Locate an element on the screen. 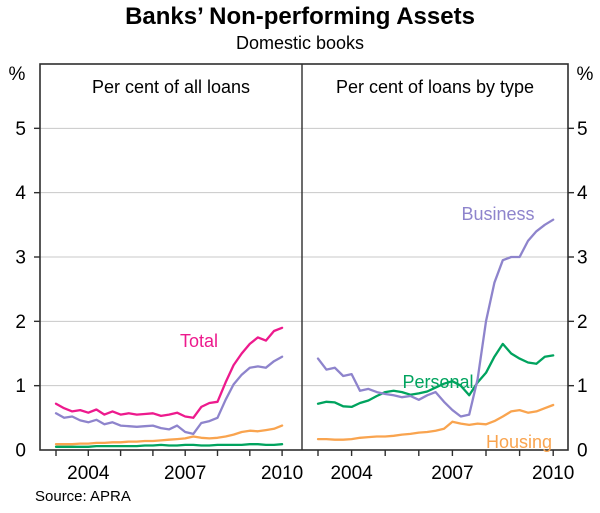 This screenshot has width=600, height=513. series-line-personal-all-loans is located at coordinates (169, 445).